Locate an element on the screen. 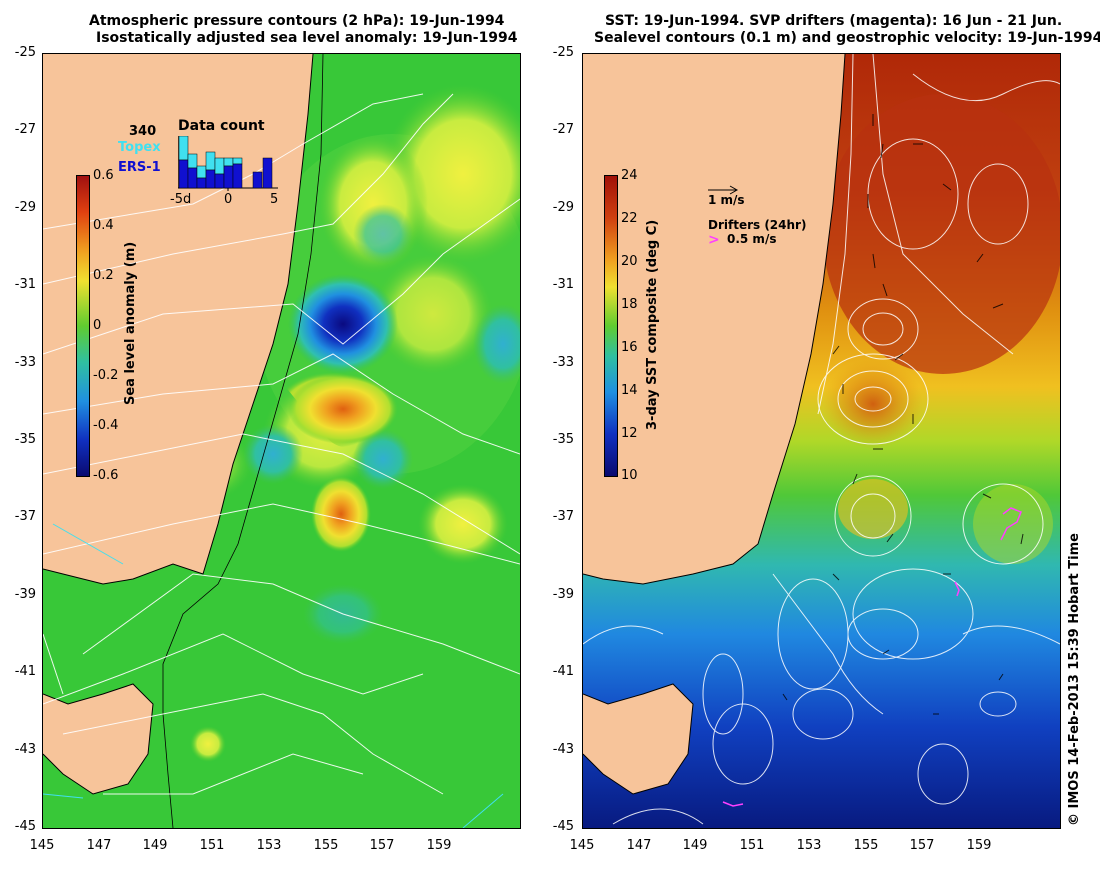  left-lon-tick: 155 is located at coordinates (326, 845).